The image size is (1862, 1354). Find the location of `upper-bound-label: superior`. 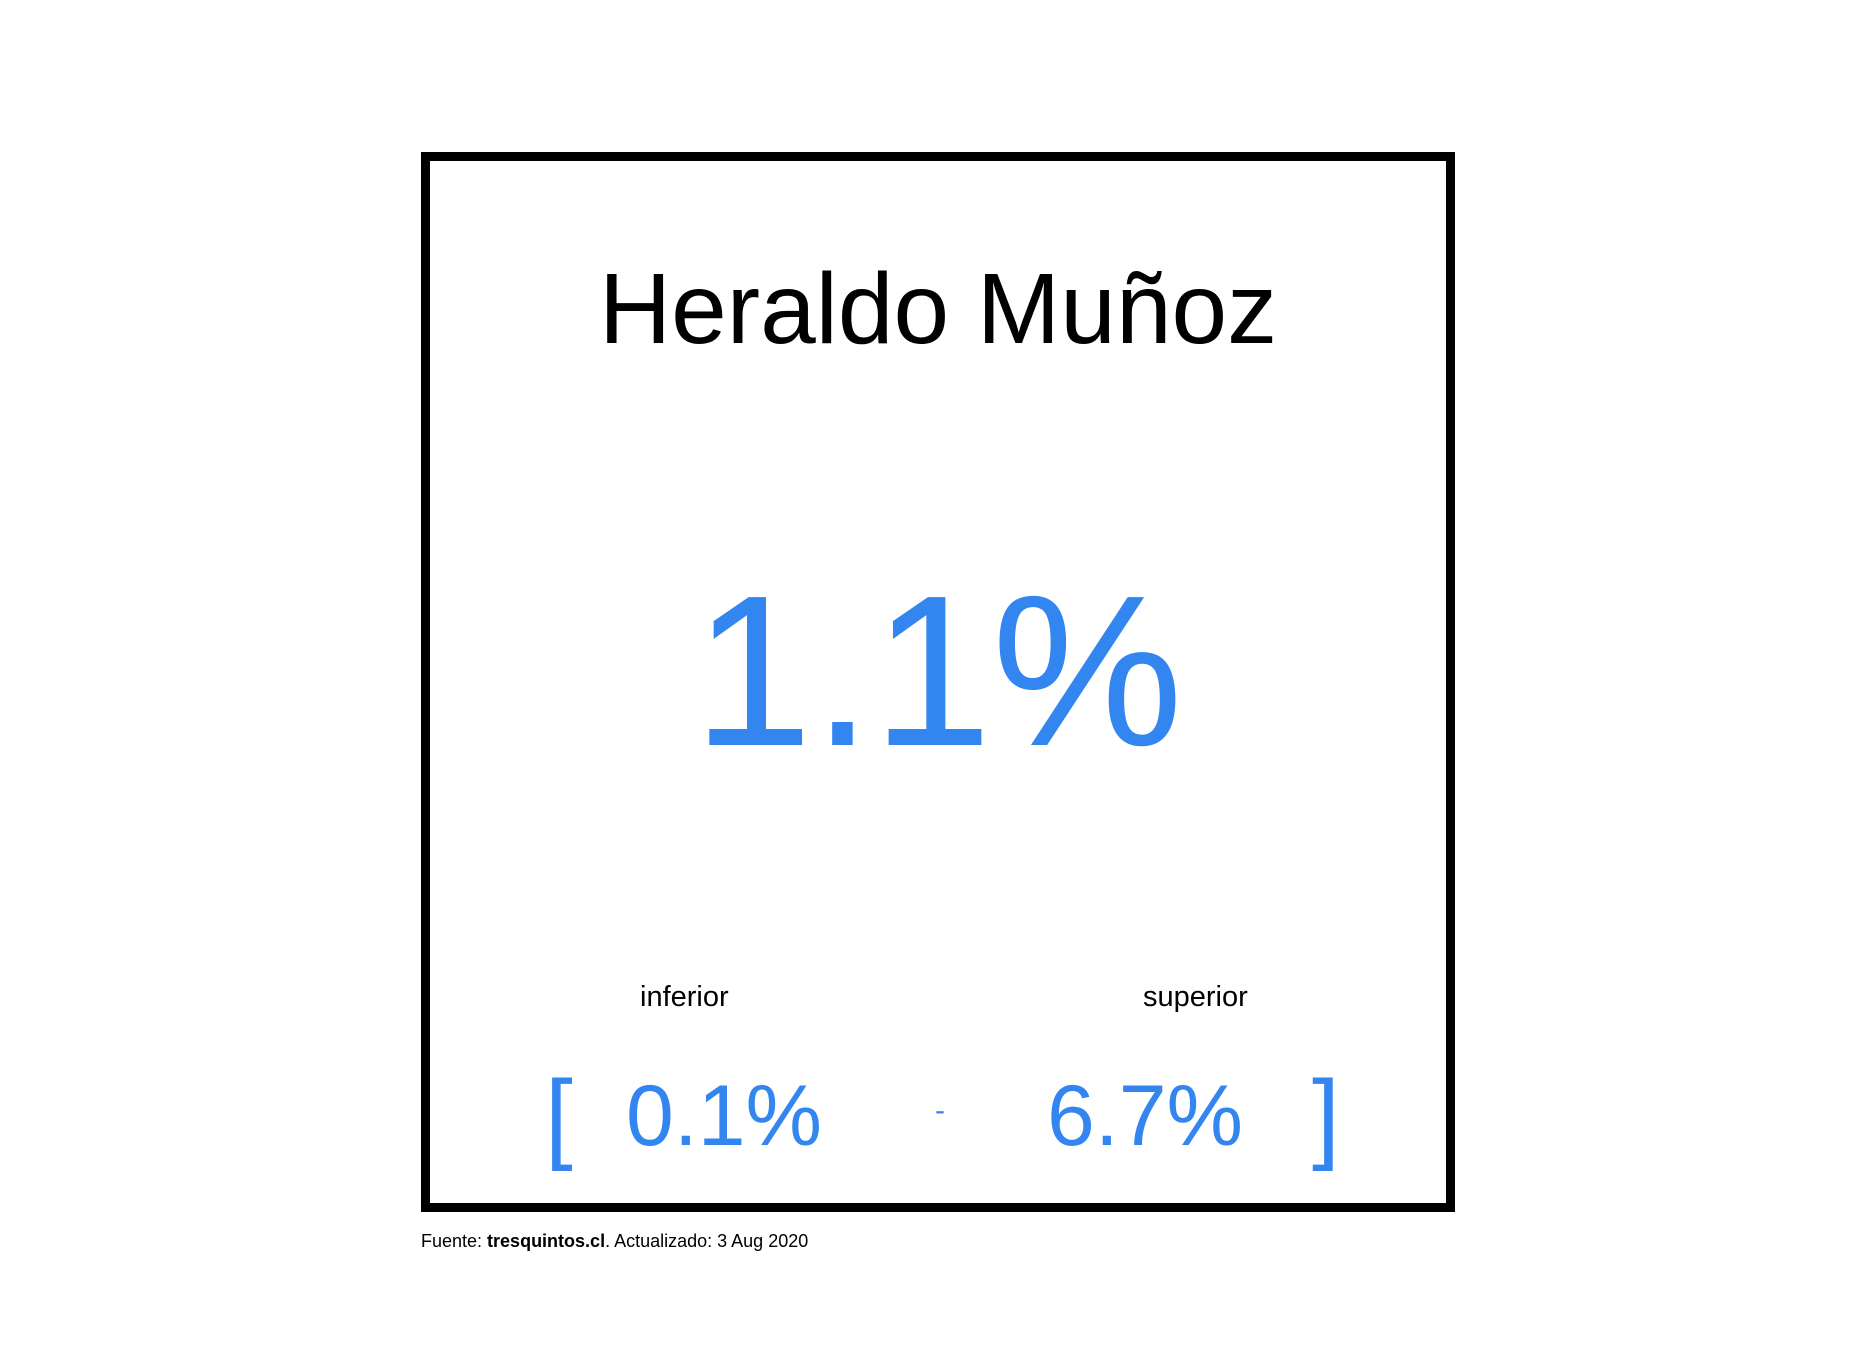

upper-bound-label: superior is located at coordinates (1195, 997).